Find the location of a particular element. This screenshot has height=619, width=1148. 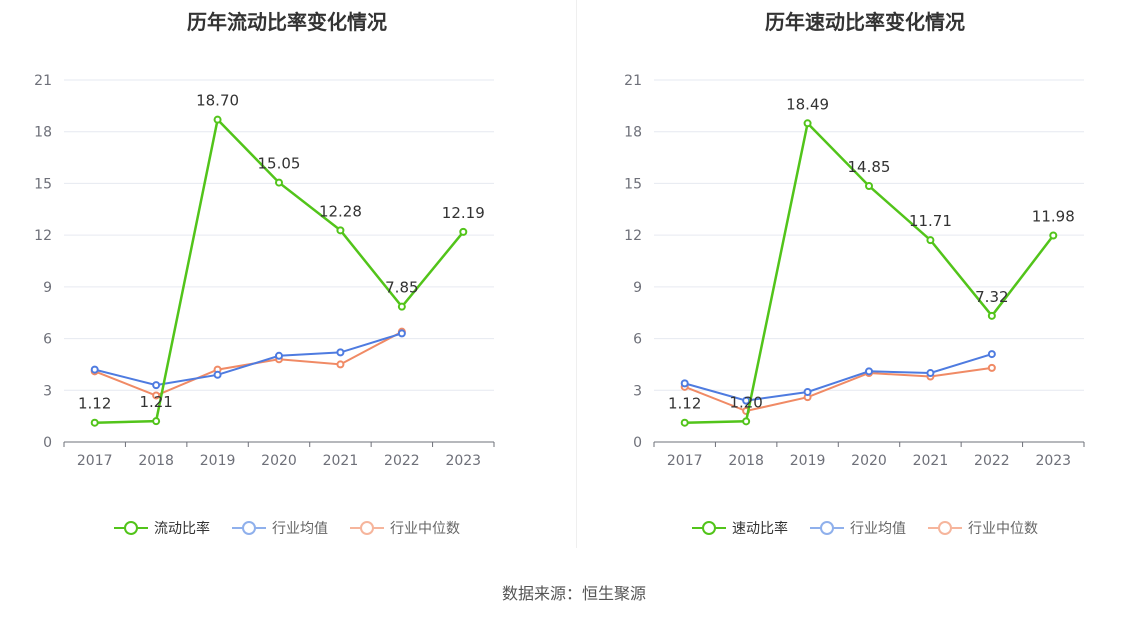

legend-item-main: 流动比率 is located at coordinates (162, 528).